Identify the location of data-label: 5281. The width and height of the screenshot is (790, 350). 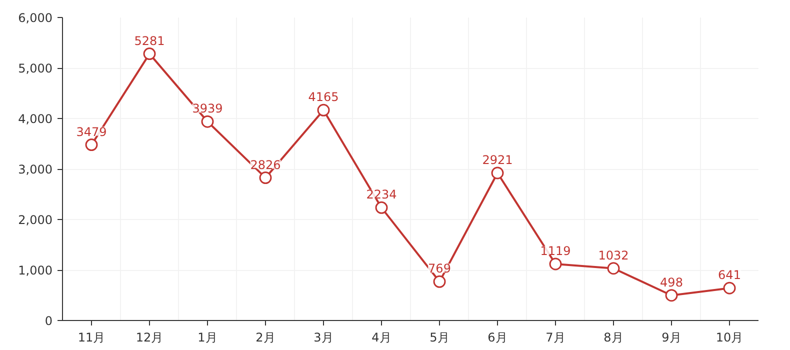
(149, 41).